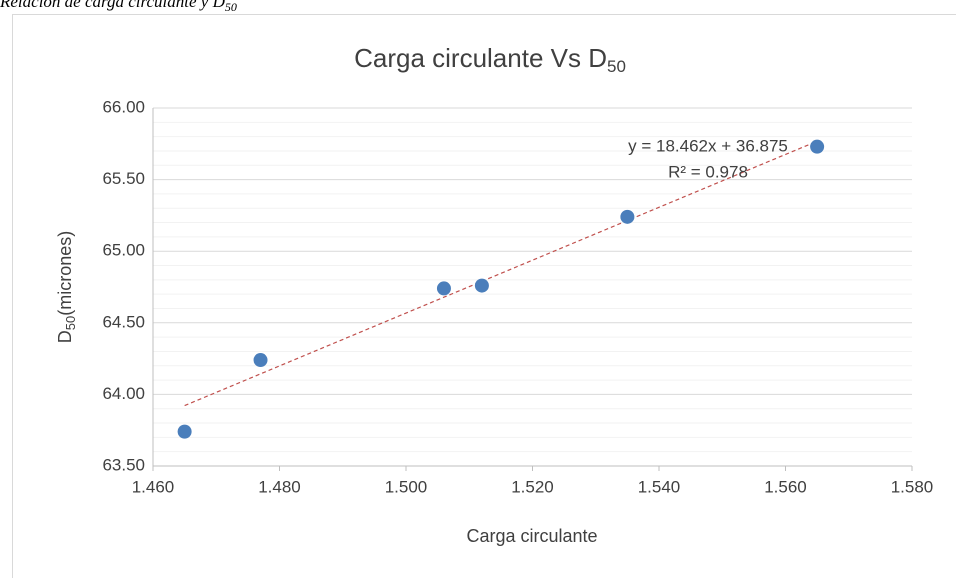  I want to click on title-text: Carga circulante Vs D, so click(480, 58).